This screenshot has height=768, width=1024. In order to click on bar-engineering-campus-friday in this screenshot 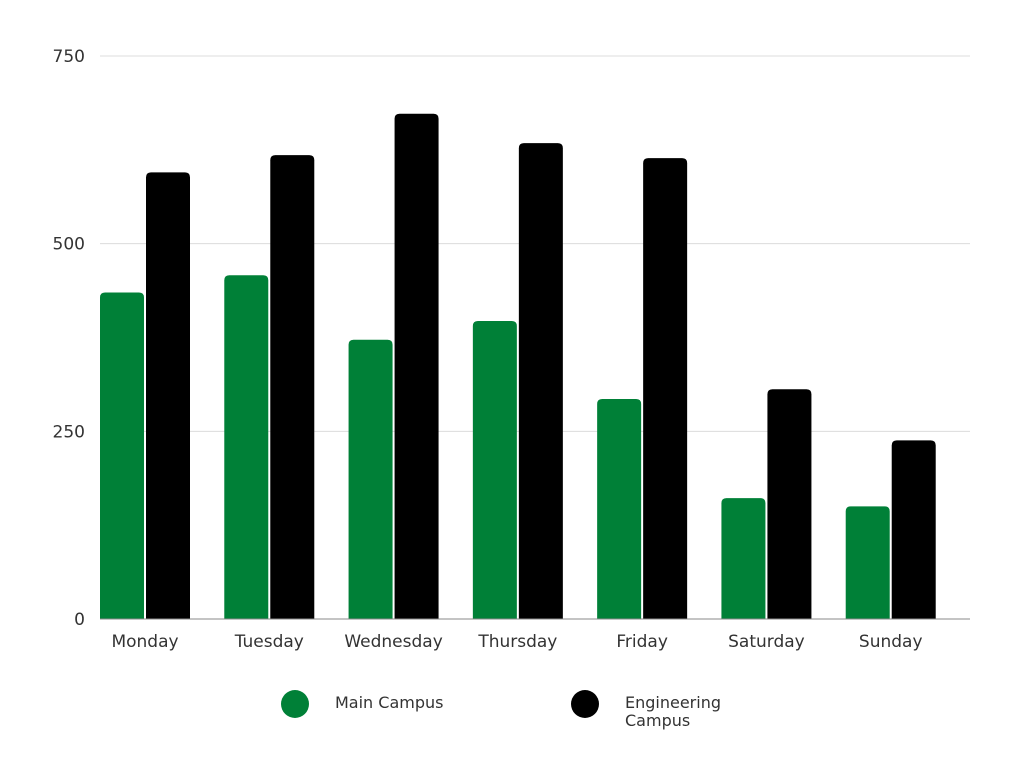, I will do `click(665, 388)`.